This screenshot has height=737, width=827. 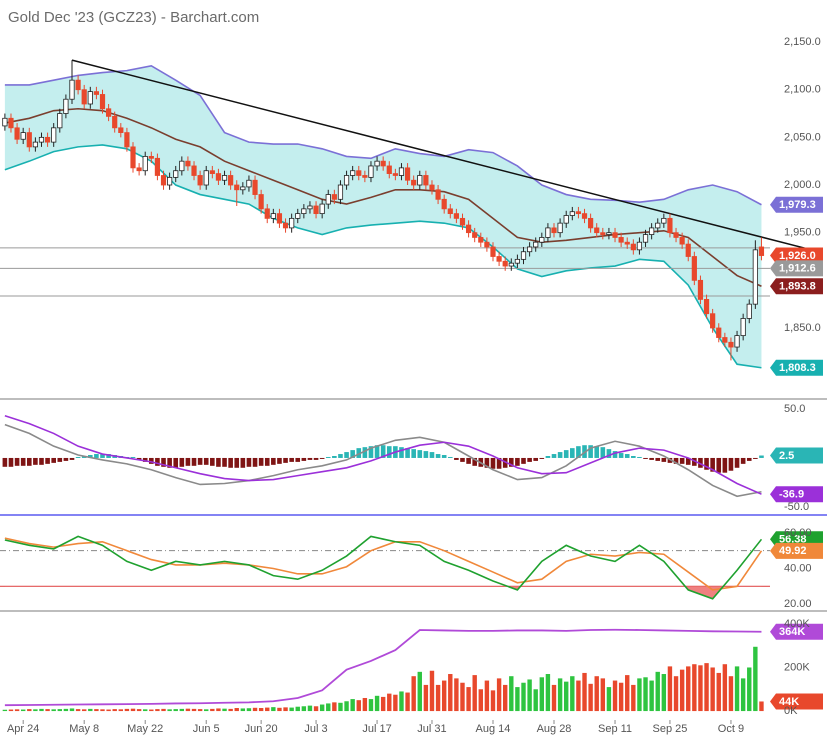 What do you see at coordinates (554, 729) in the screenshot?
I see `x-tick-label: Aug 28` at bounding box center [554, 729].